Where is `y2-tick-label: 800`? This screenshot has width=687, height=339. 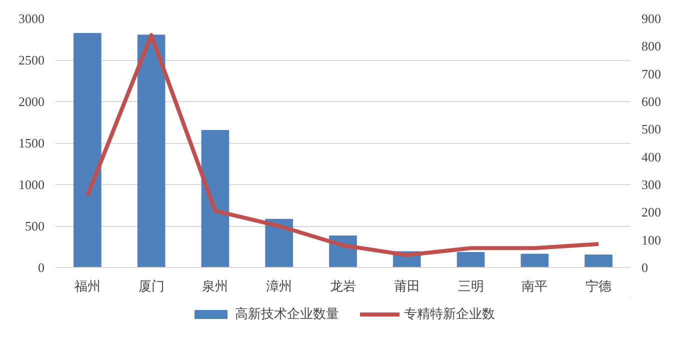 y2-tick-label: 800 is located at coordinates (651, 46).